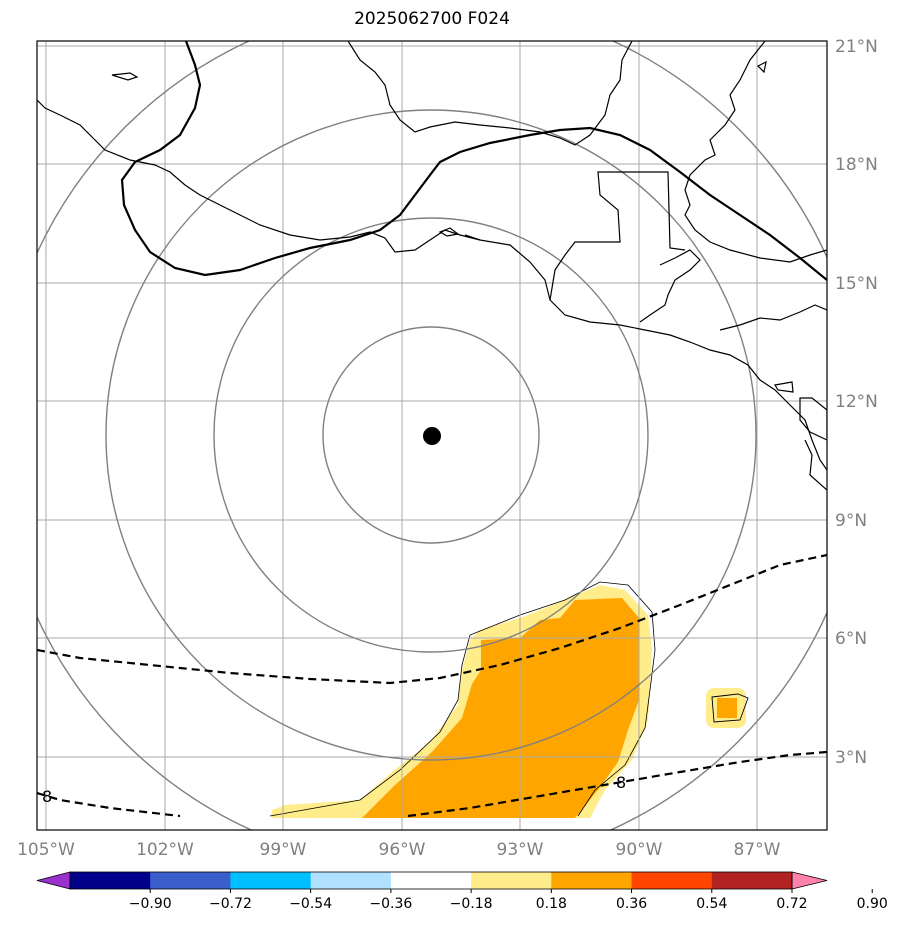 This screenshot has width=897, height=928. What do you see at coordinates (551, 904) in the screenshot?
I see `colorbar-tick-label: 0.18` at bounding box center [551, 904].